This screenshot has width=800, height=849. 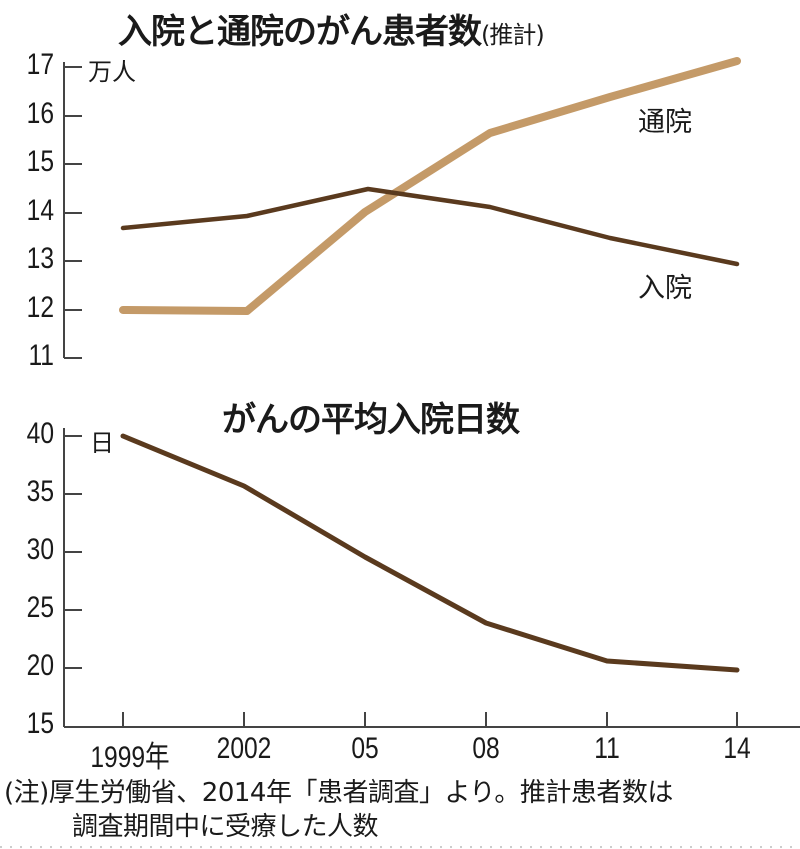 I want to click on top-y-tick-14: 14, so click(x=40, y=210).